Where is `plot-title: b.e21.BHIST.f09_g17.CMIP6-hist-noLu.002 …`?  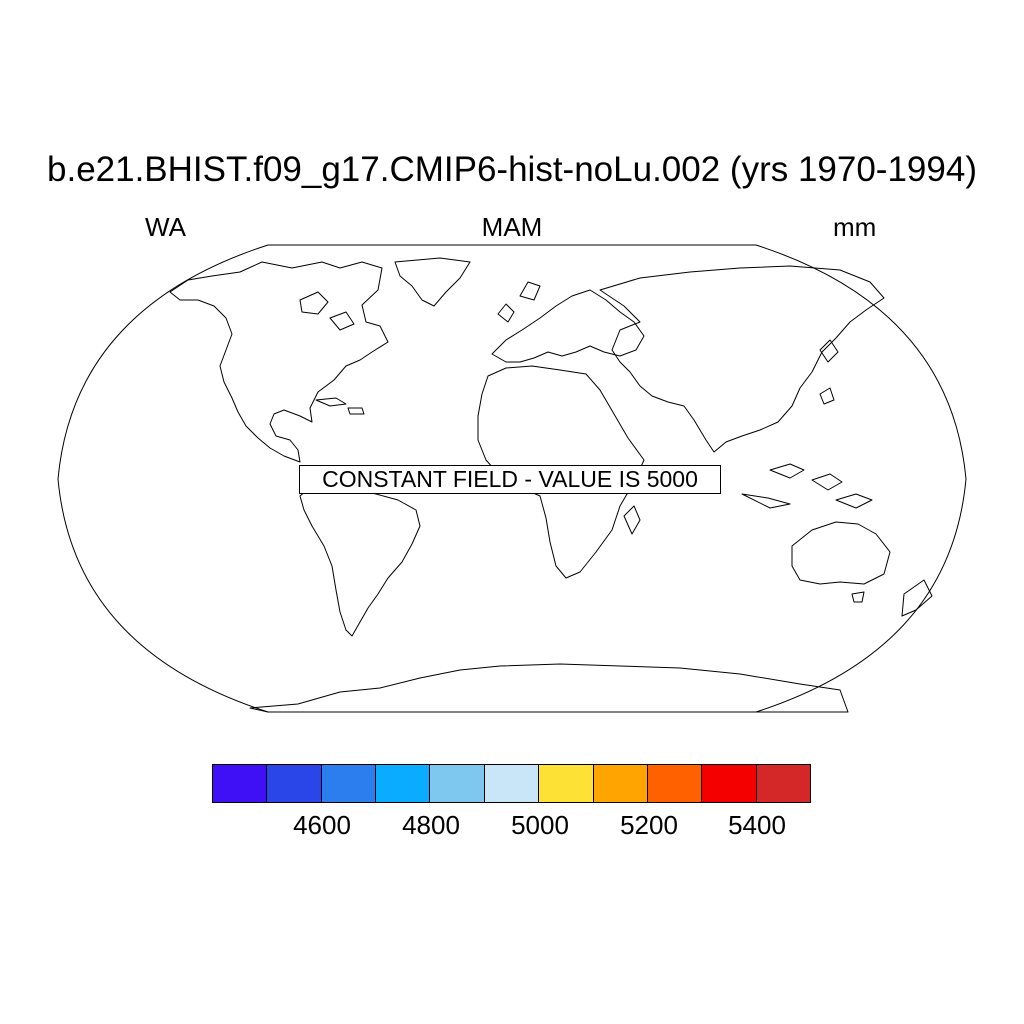 plot-title: b.e21.BHIST.f09_g17.CMIP6-hist-noLu.002 … is located at coordinates (512, 169).